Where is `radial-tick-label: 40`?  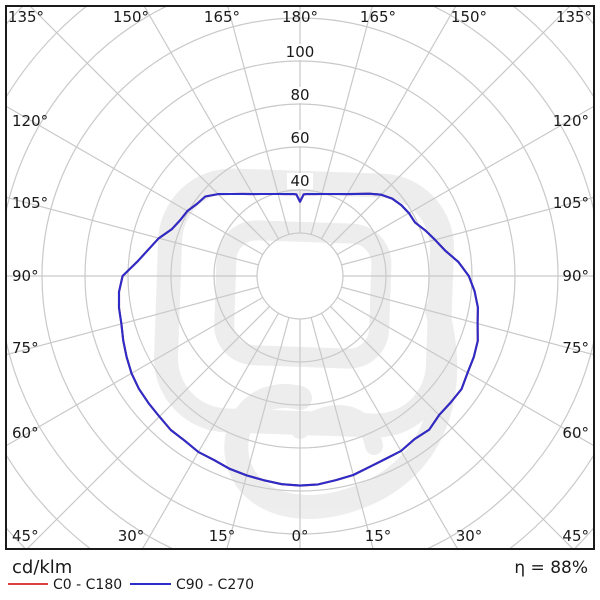 radial-tick-label: 40 is located at coordinates (299, 181).